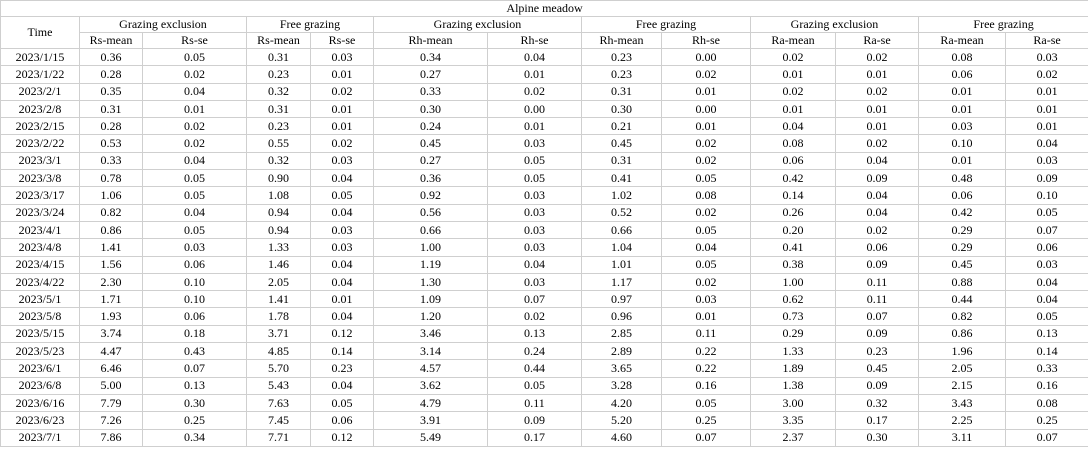  I want to click on data-cell: 2.85, so click(621, 334).